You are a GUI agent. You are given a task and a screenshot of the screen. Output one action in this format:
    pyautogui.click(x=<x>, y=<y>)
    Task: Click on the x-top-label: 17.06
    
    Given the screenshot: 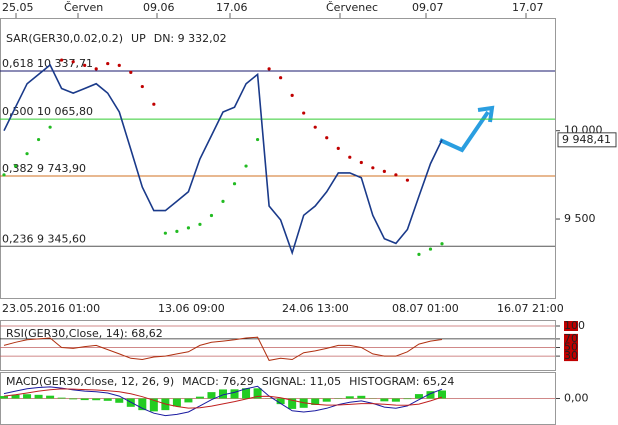 What is the action you would take?
    pyautogui.click(x=232, y=7)
    